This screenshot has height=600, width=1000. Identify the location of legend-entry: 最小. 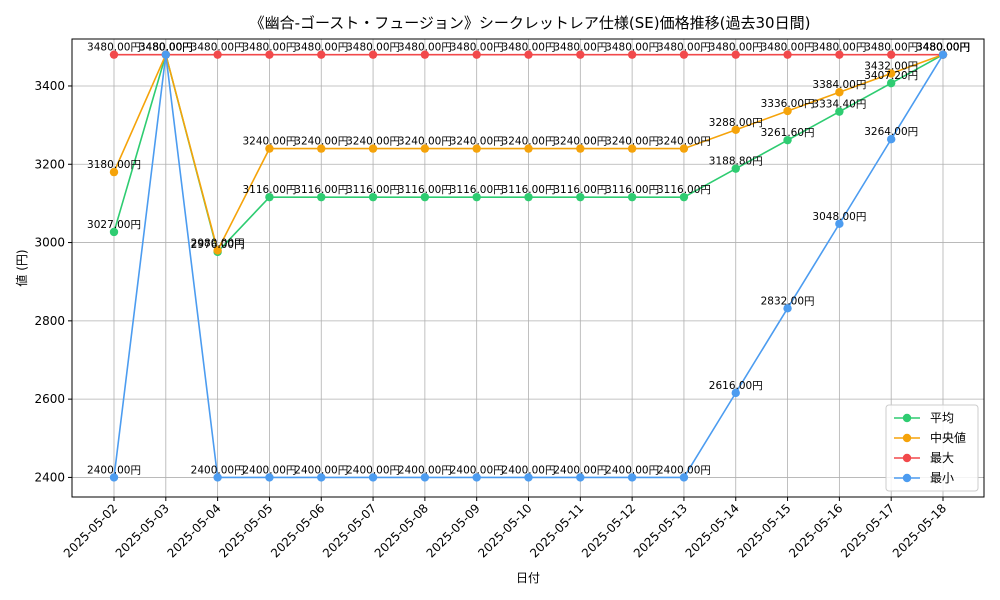
(942, 478).